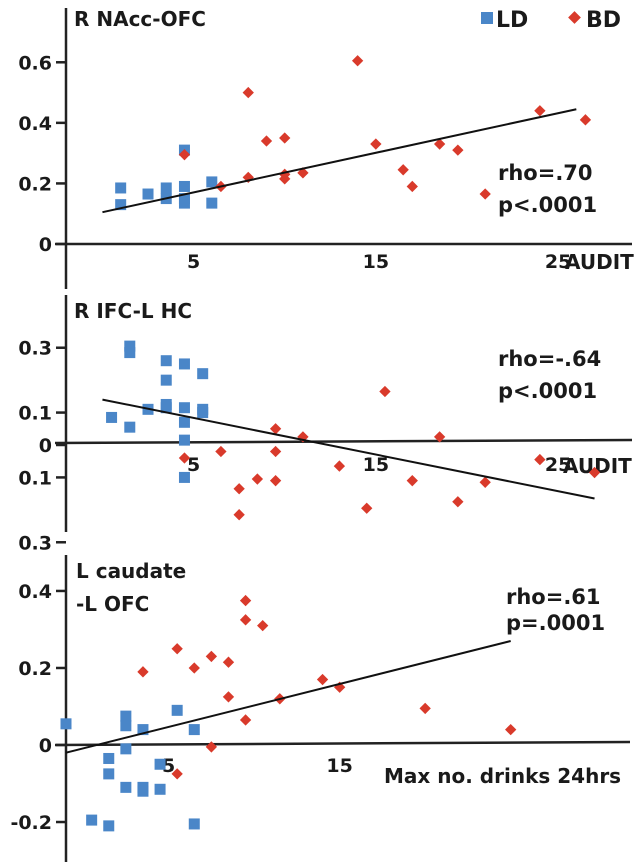 Image resolution: width=644 pixels, height=866 pixels. I want to click on y-tick-label: -0.2, so click(31, 823).